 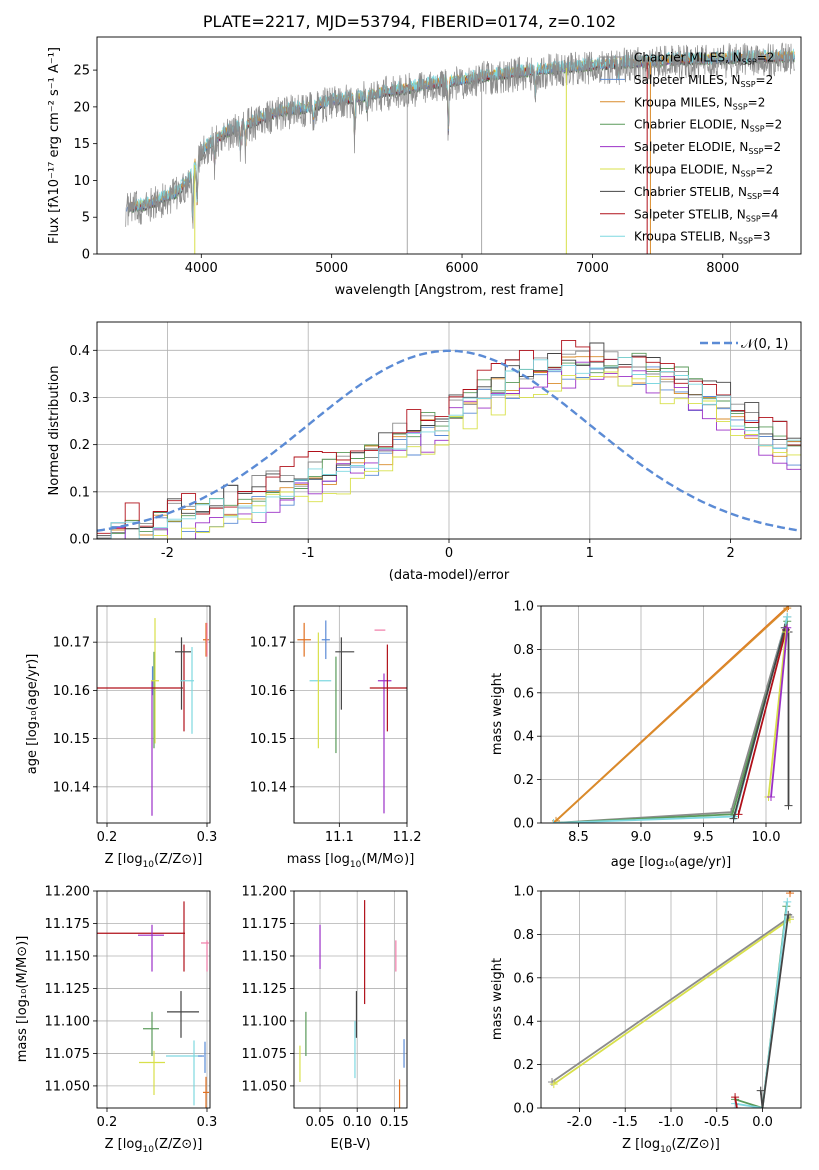 I want to click on y-tick-label: 11.100, so click(x=68, y=1021).